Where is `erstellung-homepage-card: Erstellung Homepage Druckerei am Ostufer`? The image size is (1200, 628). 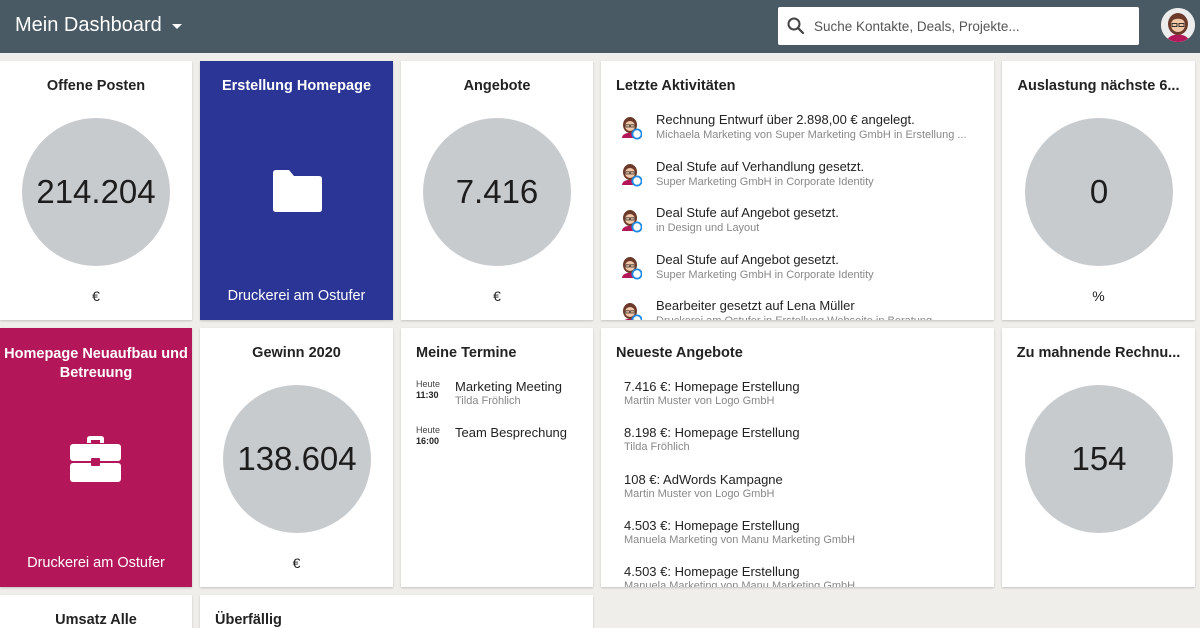 erstellung-homepage-card: Erstellung Homepage Druckerei am Ostufer is located at coordinates (296, 190).